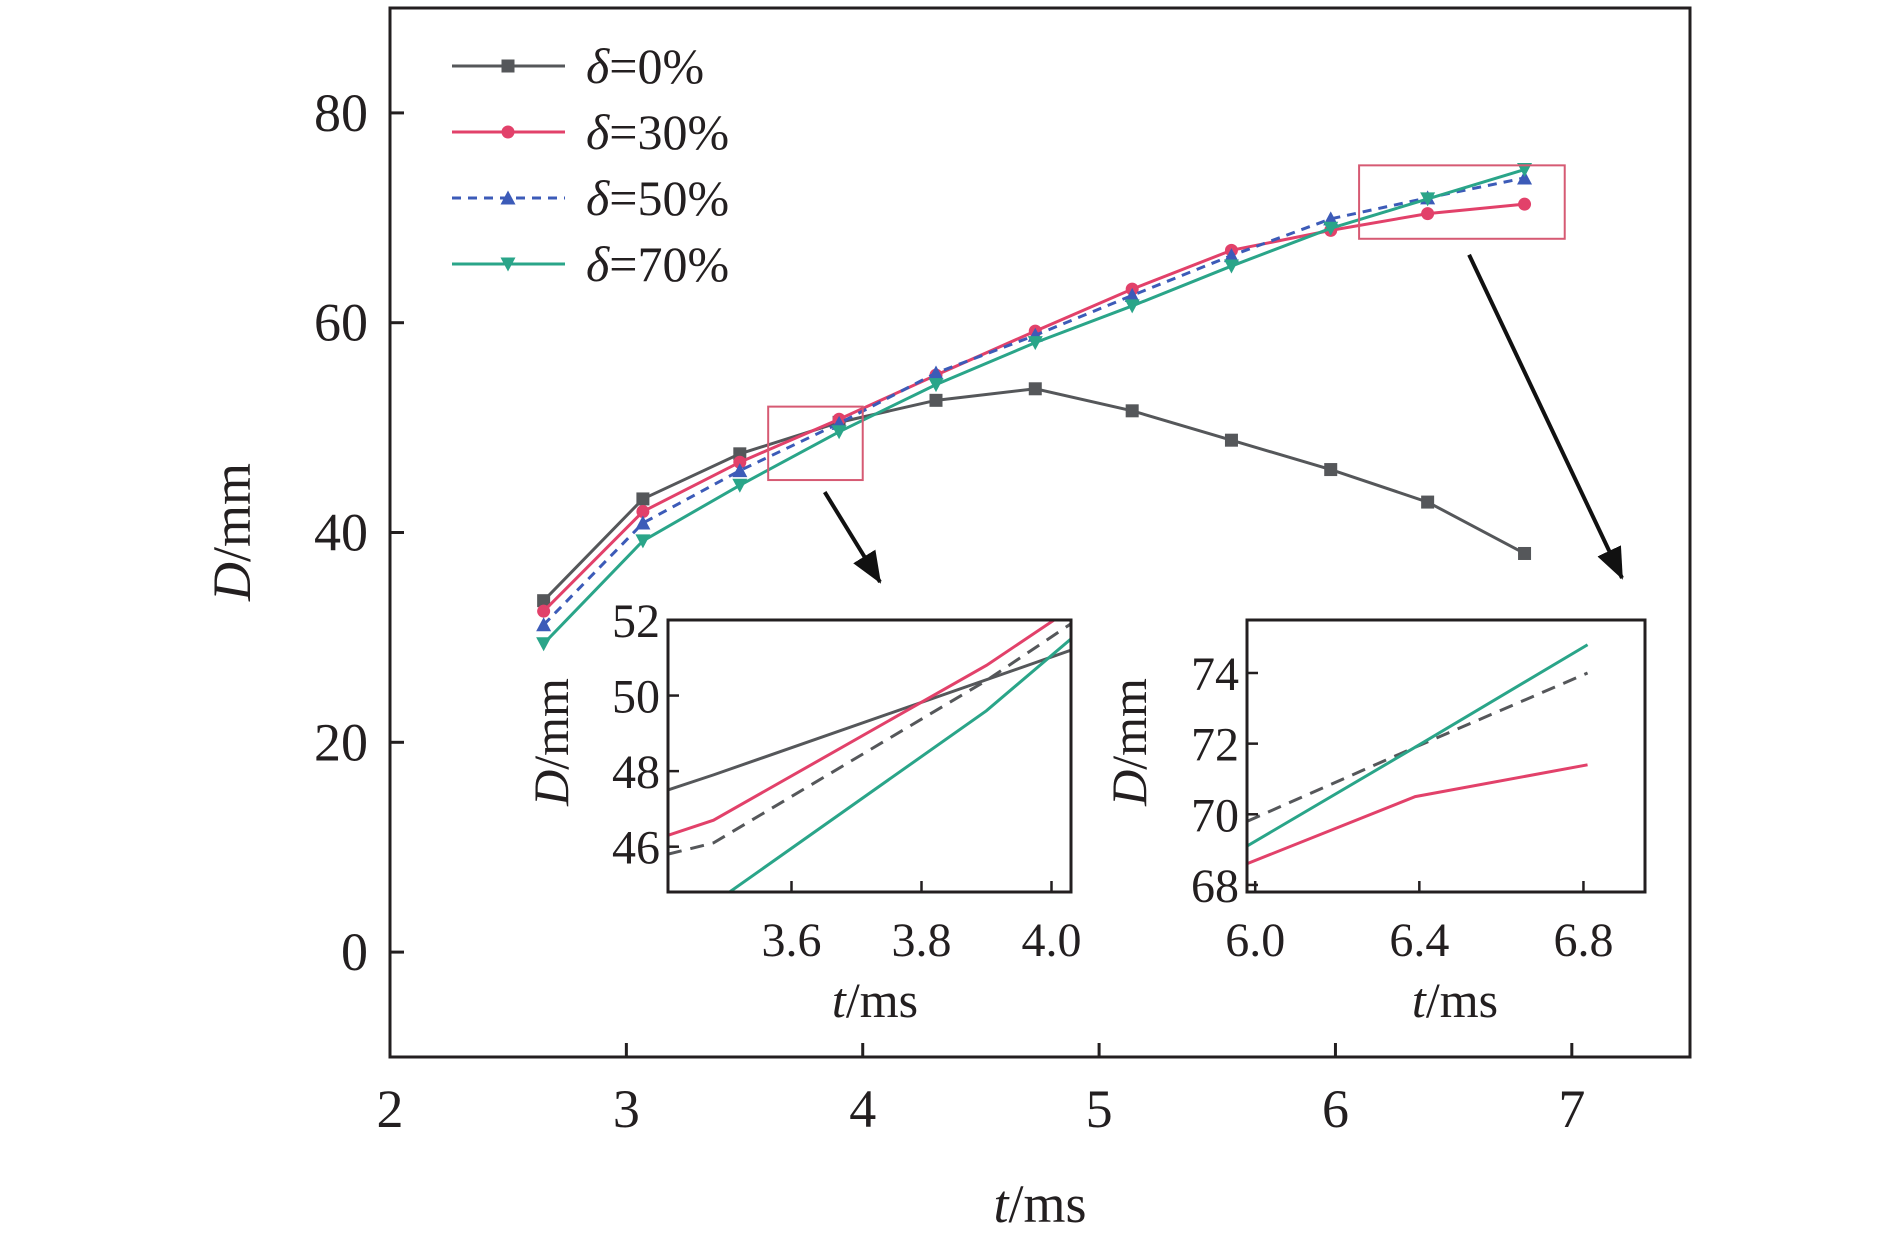 Image resolution: width=1890 pixels, height=1246 pixels. Describe the element at coordinates (1166, 323) in the screenshot. I see `zoom-boxes` at that location.